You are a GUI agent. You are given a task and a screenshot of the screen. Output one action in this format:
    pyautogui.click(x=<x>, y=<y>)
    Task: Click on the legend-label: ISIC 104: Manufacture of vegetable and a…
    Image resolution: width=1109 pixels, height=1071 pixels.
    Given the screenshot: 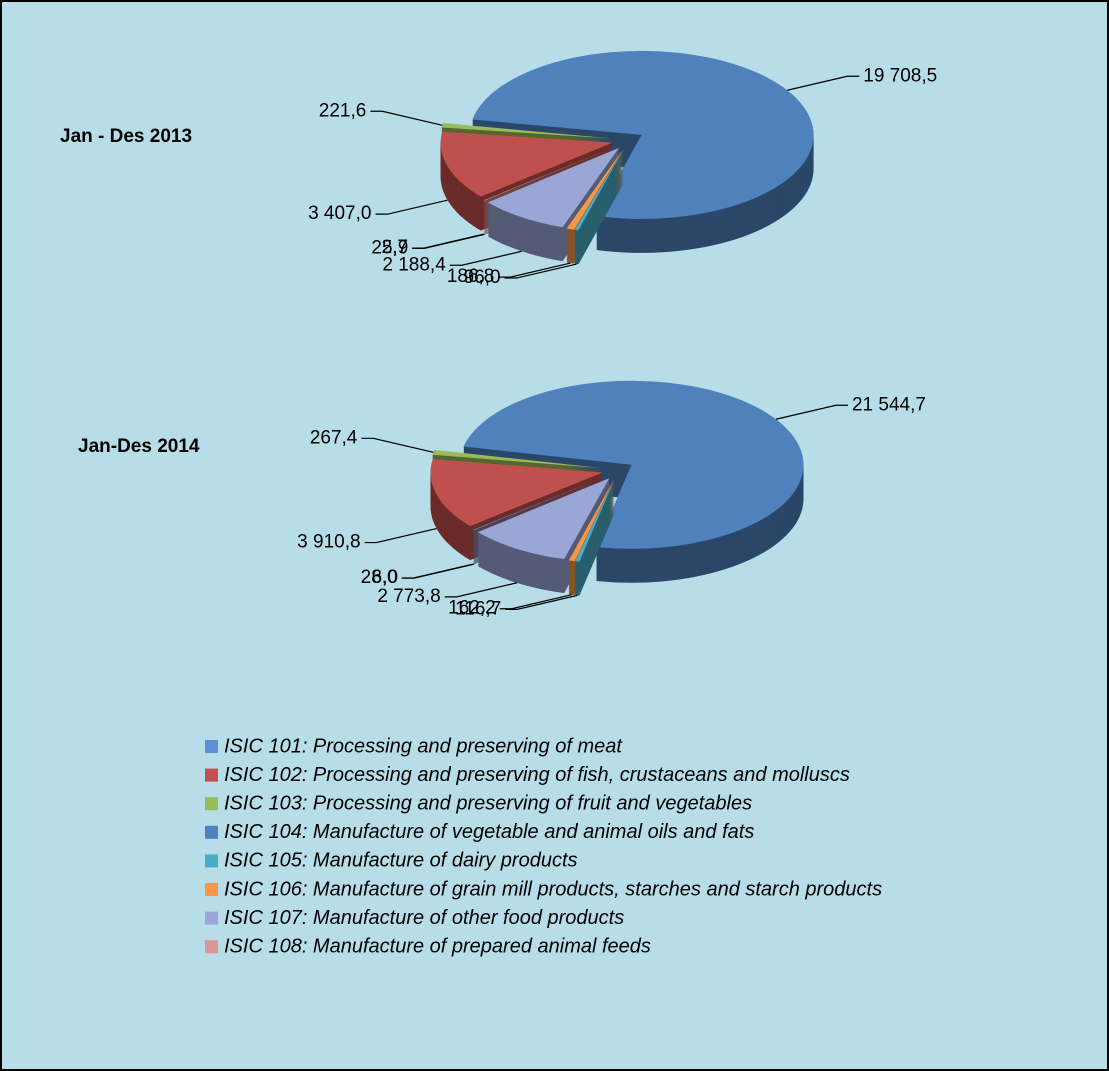 What is the action you would take?
    pyautogui.click(x=489, y=832)
    